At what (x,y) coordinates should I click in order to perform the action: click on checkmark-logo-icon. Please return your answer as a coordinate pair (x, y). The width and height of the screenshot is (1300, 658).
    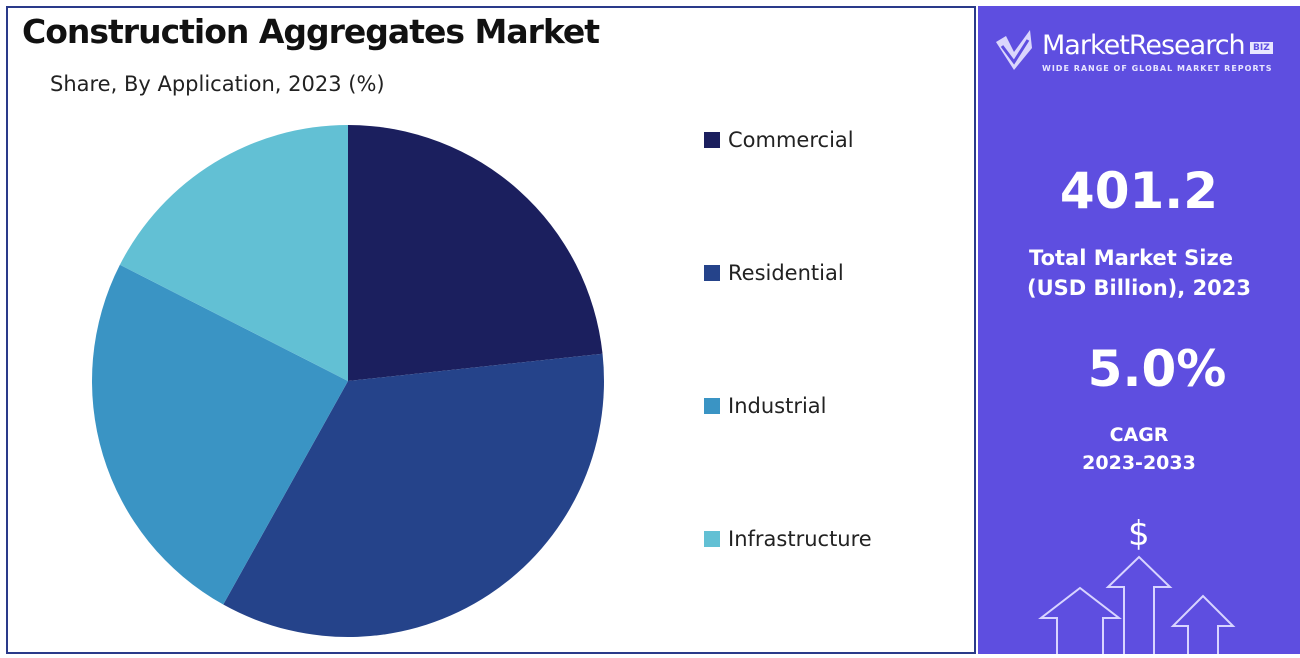
    Looking at the image, I should click on (1014, 50).